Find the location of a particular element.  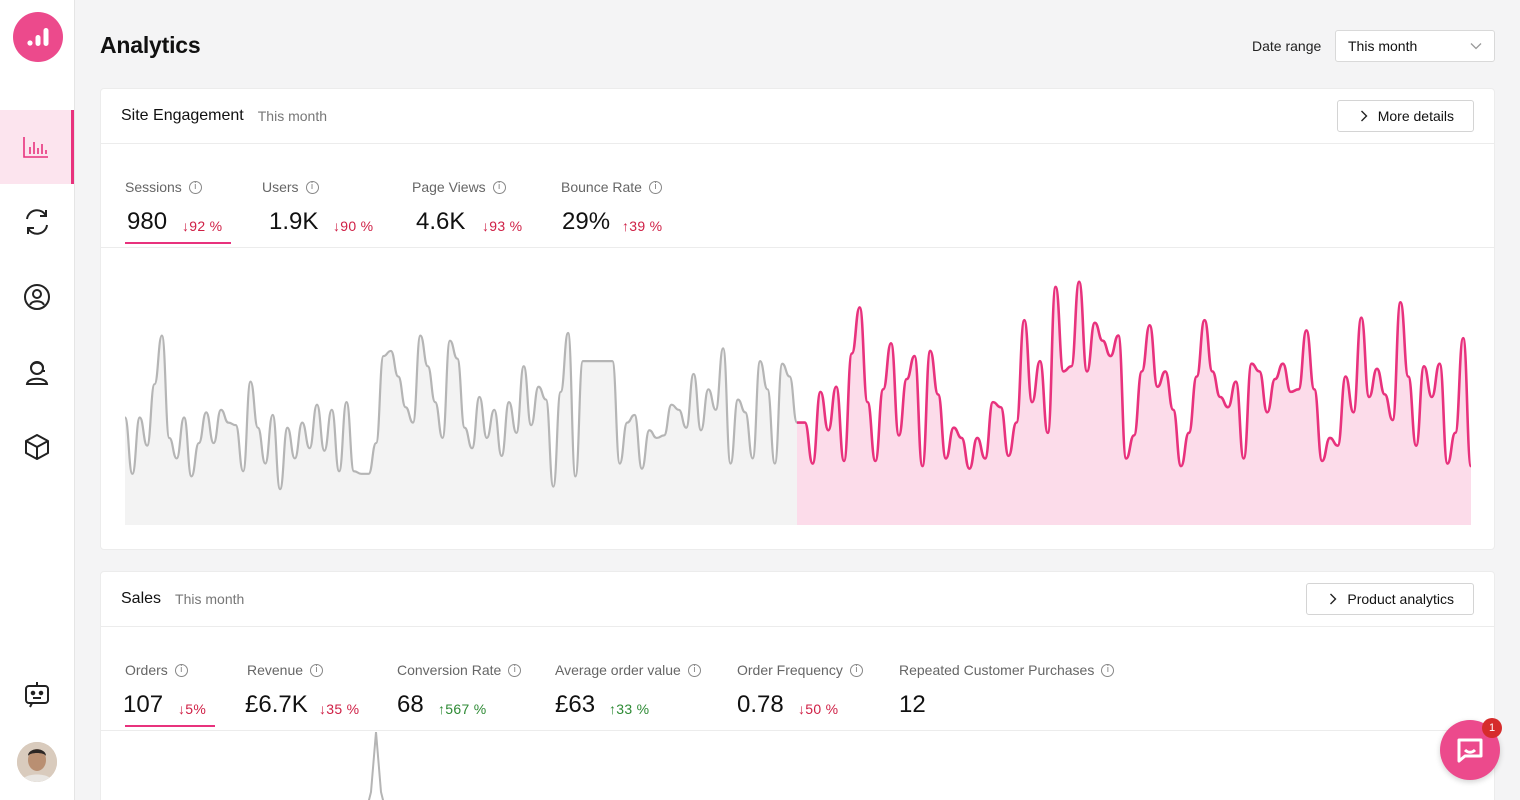

app-logo is located at coordinates (38, 37).